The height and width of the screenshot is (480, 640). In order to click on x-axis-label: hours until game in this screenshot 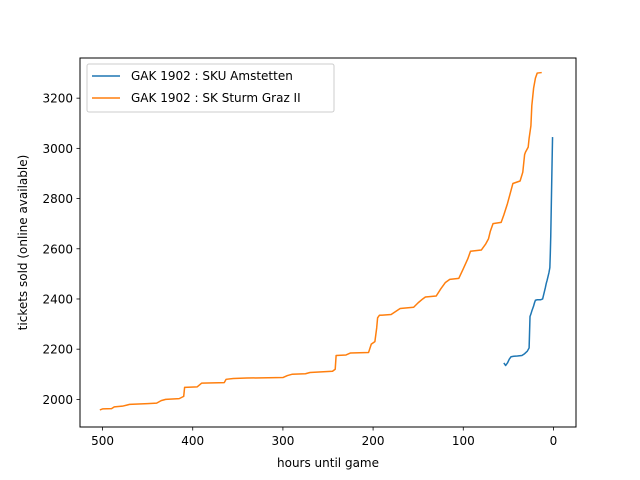, I will do `click(328, 463)`.